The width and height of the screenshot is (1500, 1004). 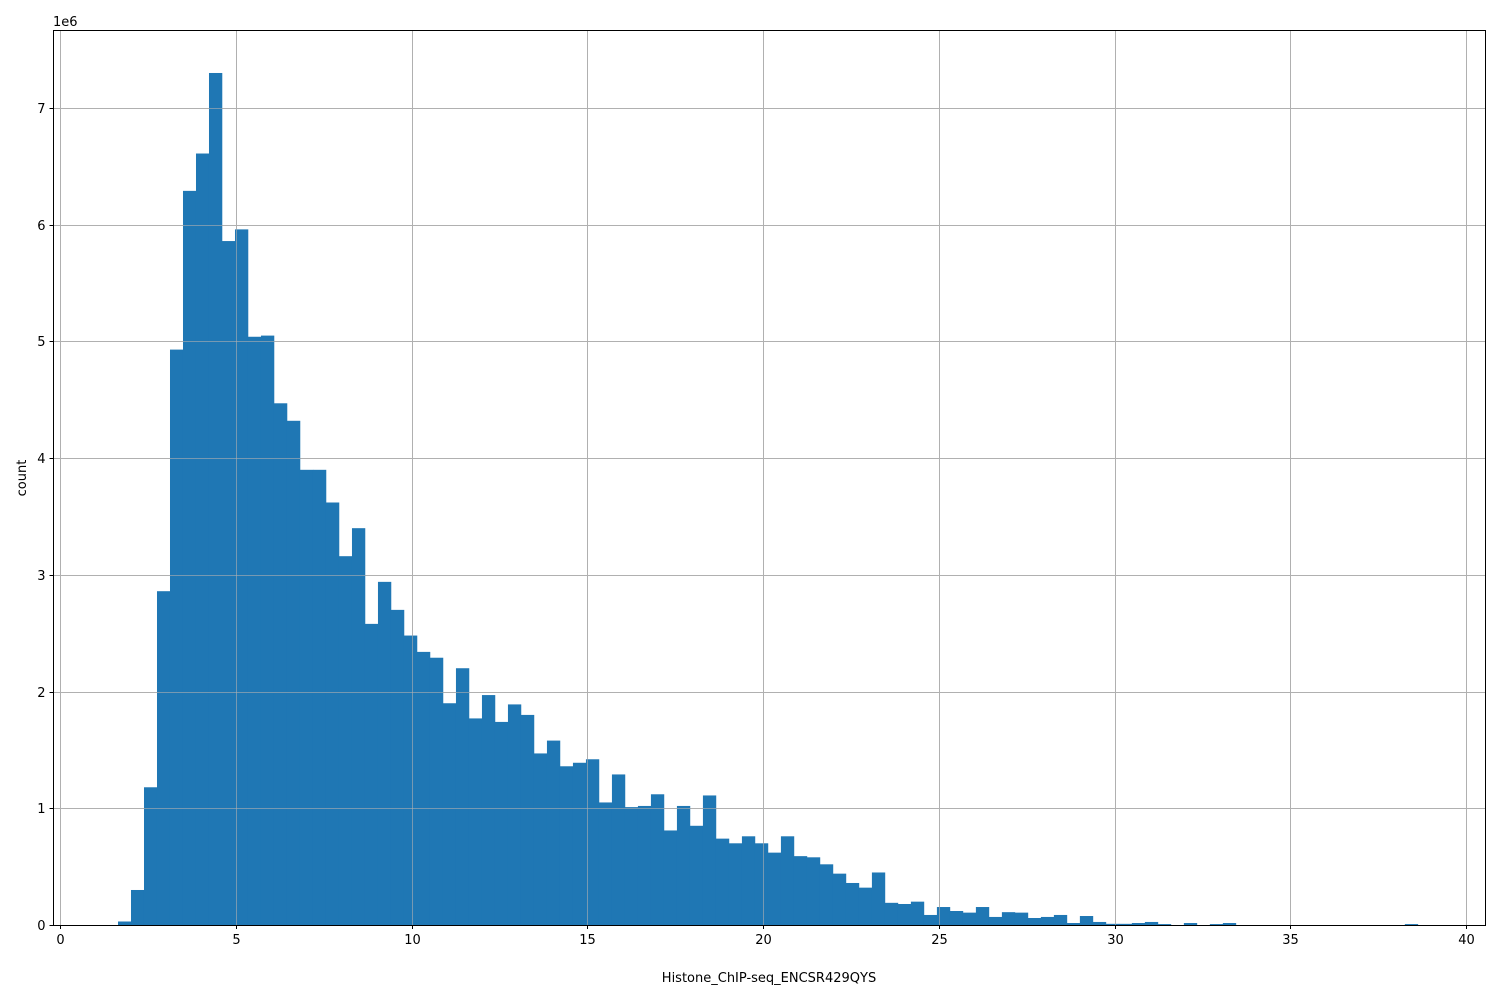 What do you see at coordinates (41, 226) in the screenshot?
I see `y-tick-label: 6` at bounding box center [41, 226].